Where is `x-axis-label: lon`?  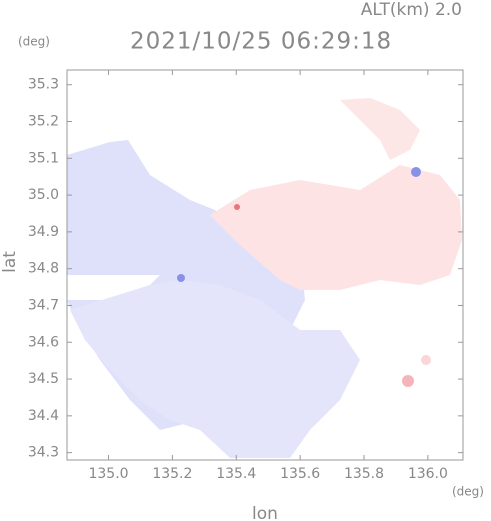 x-axis-label: lon is located at coordinates (265, 512).